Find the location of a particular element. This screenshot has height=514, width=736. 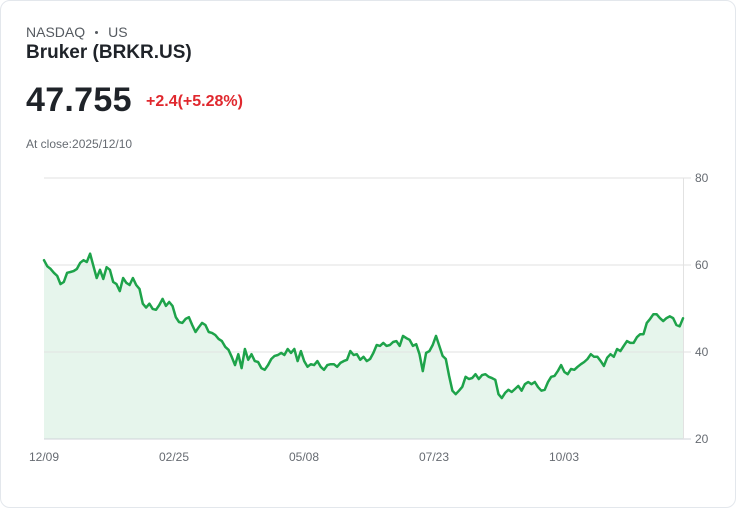

exchange-name: NASDAQ is located at coordinates (56, 32).